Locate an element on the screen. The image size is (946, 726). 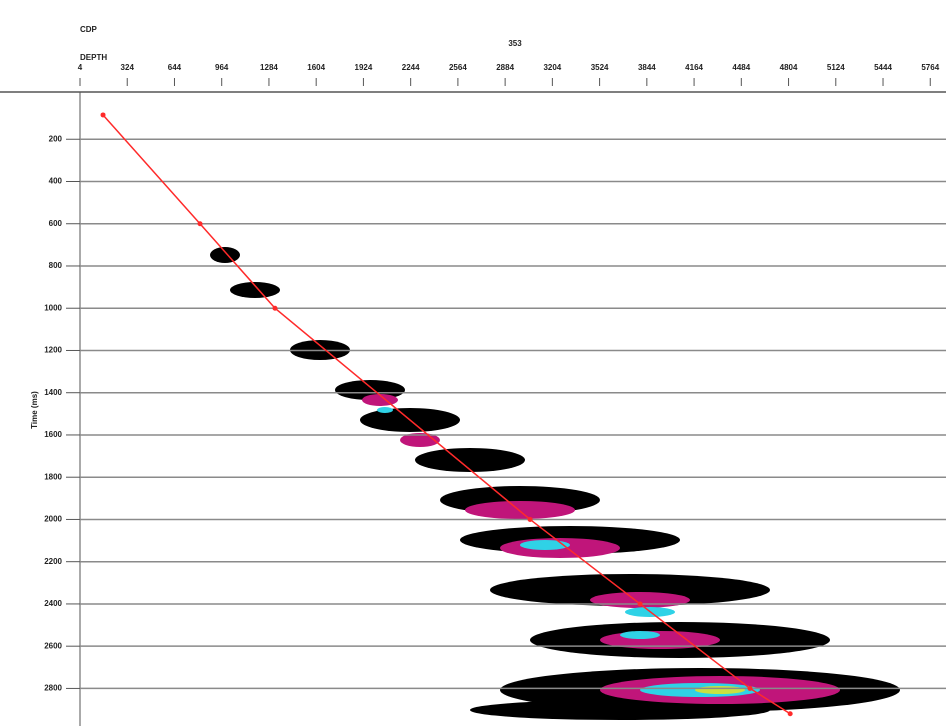
y-axis-label: Time (ms) is located at coordinates (34, 410).